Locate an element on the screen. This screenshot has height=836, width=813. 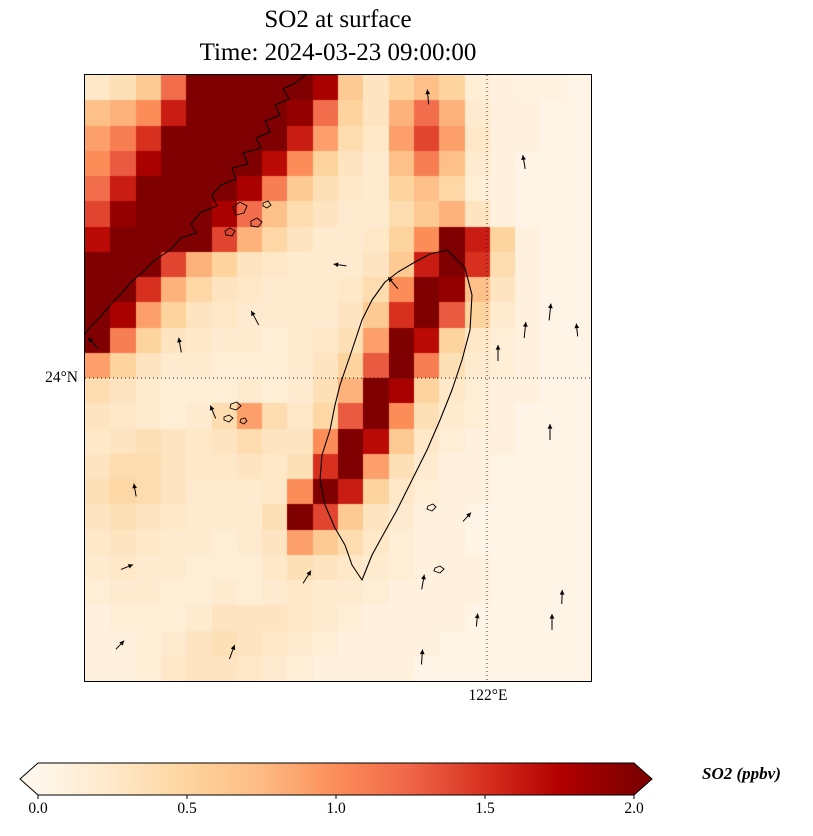
chart-subtitle-time: Time: 2024-03-23 09:00:00 is located at coordinates (338, 52).